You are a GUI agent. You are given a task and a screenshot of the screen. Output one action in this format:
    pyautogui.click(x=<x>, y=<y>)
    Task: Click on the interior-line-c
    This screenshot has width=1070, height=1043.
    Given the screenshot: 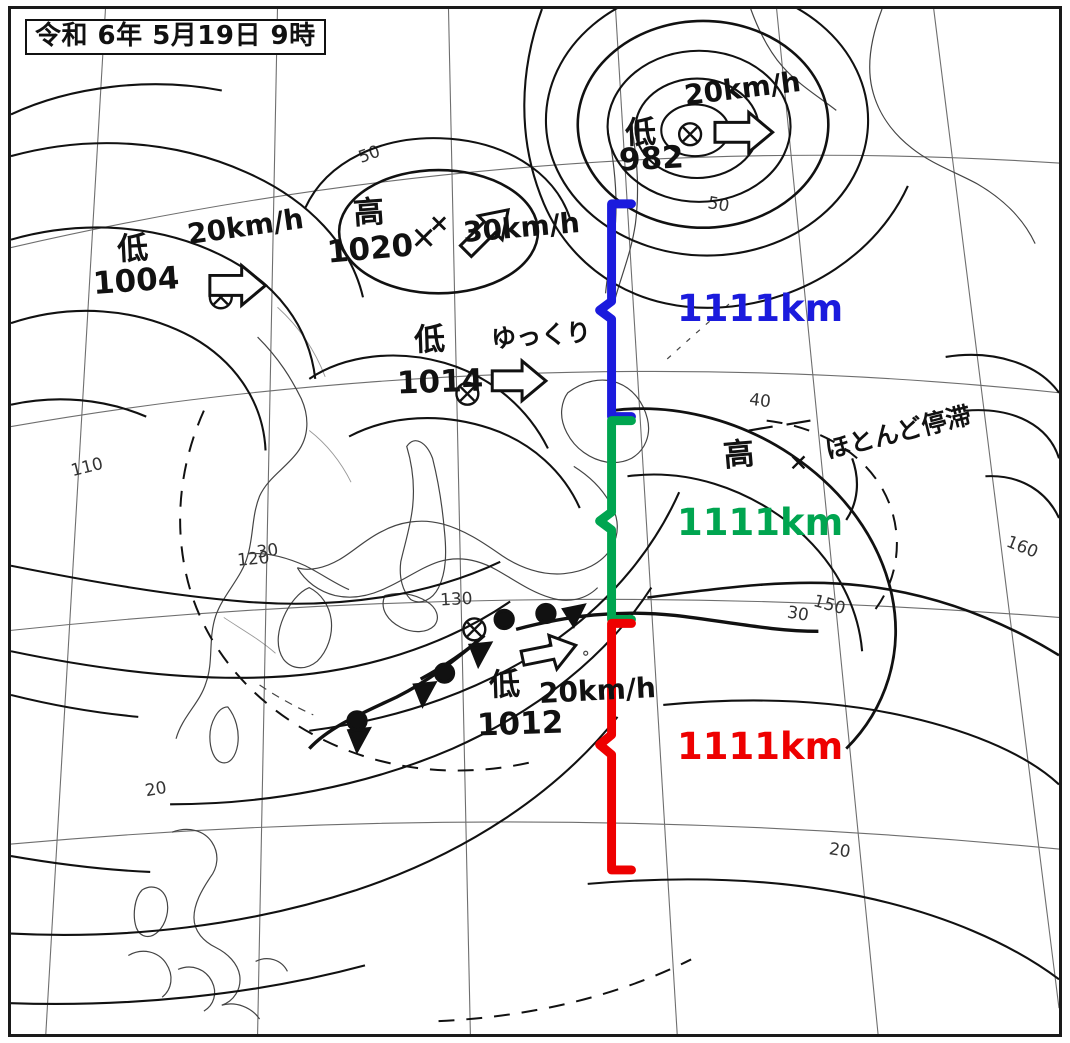 What is the action you would take?
    pyautogui.click(x=330, y=456)
    